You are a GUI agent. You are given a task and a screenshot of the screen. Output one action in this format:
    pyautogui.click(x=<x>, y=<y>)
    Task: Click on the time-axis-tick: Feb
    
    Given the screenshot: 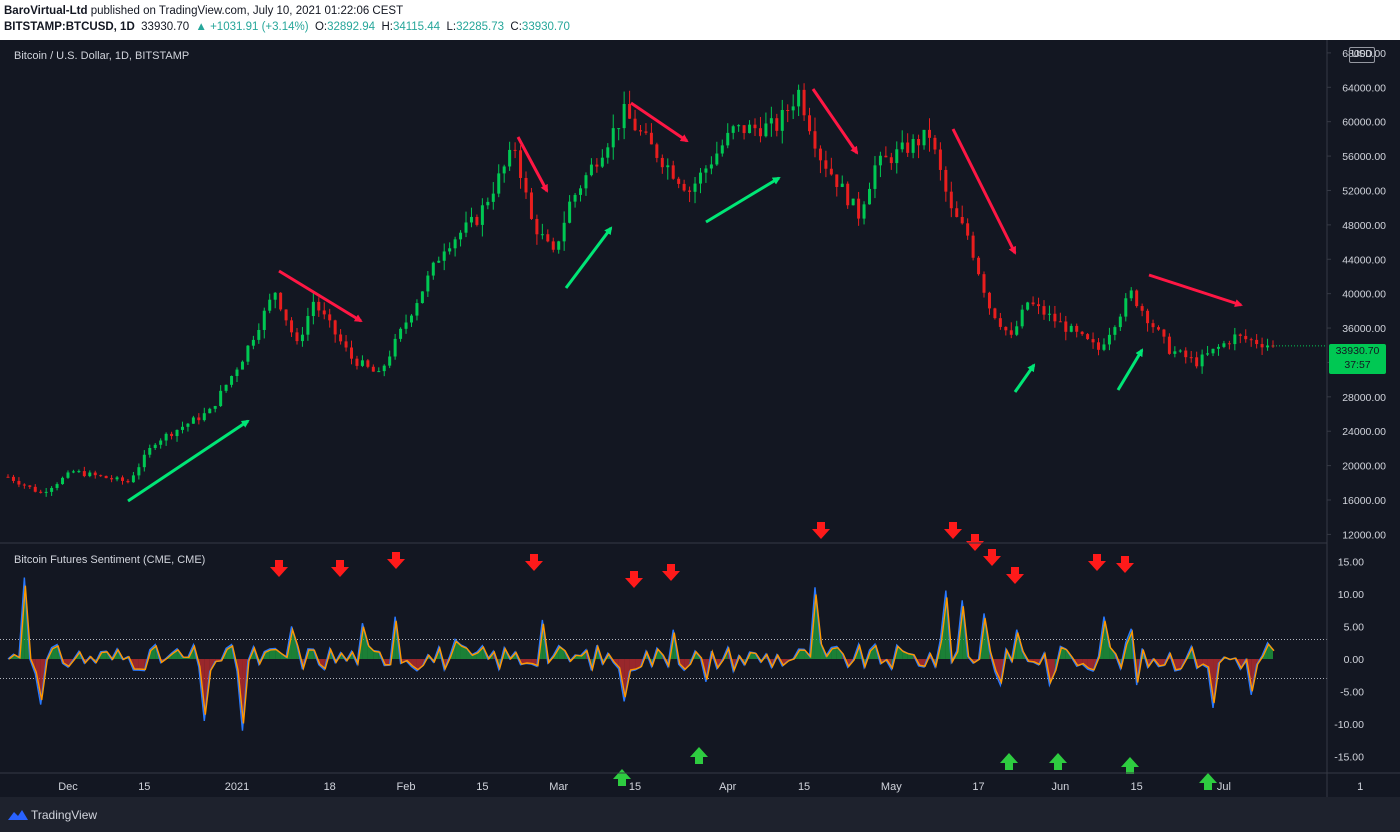 What is the action you would take?
    pyautogui.click(x=406, y=787)
    